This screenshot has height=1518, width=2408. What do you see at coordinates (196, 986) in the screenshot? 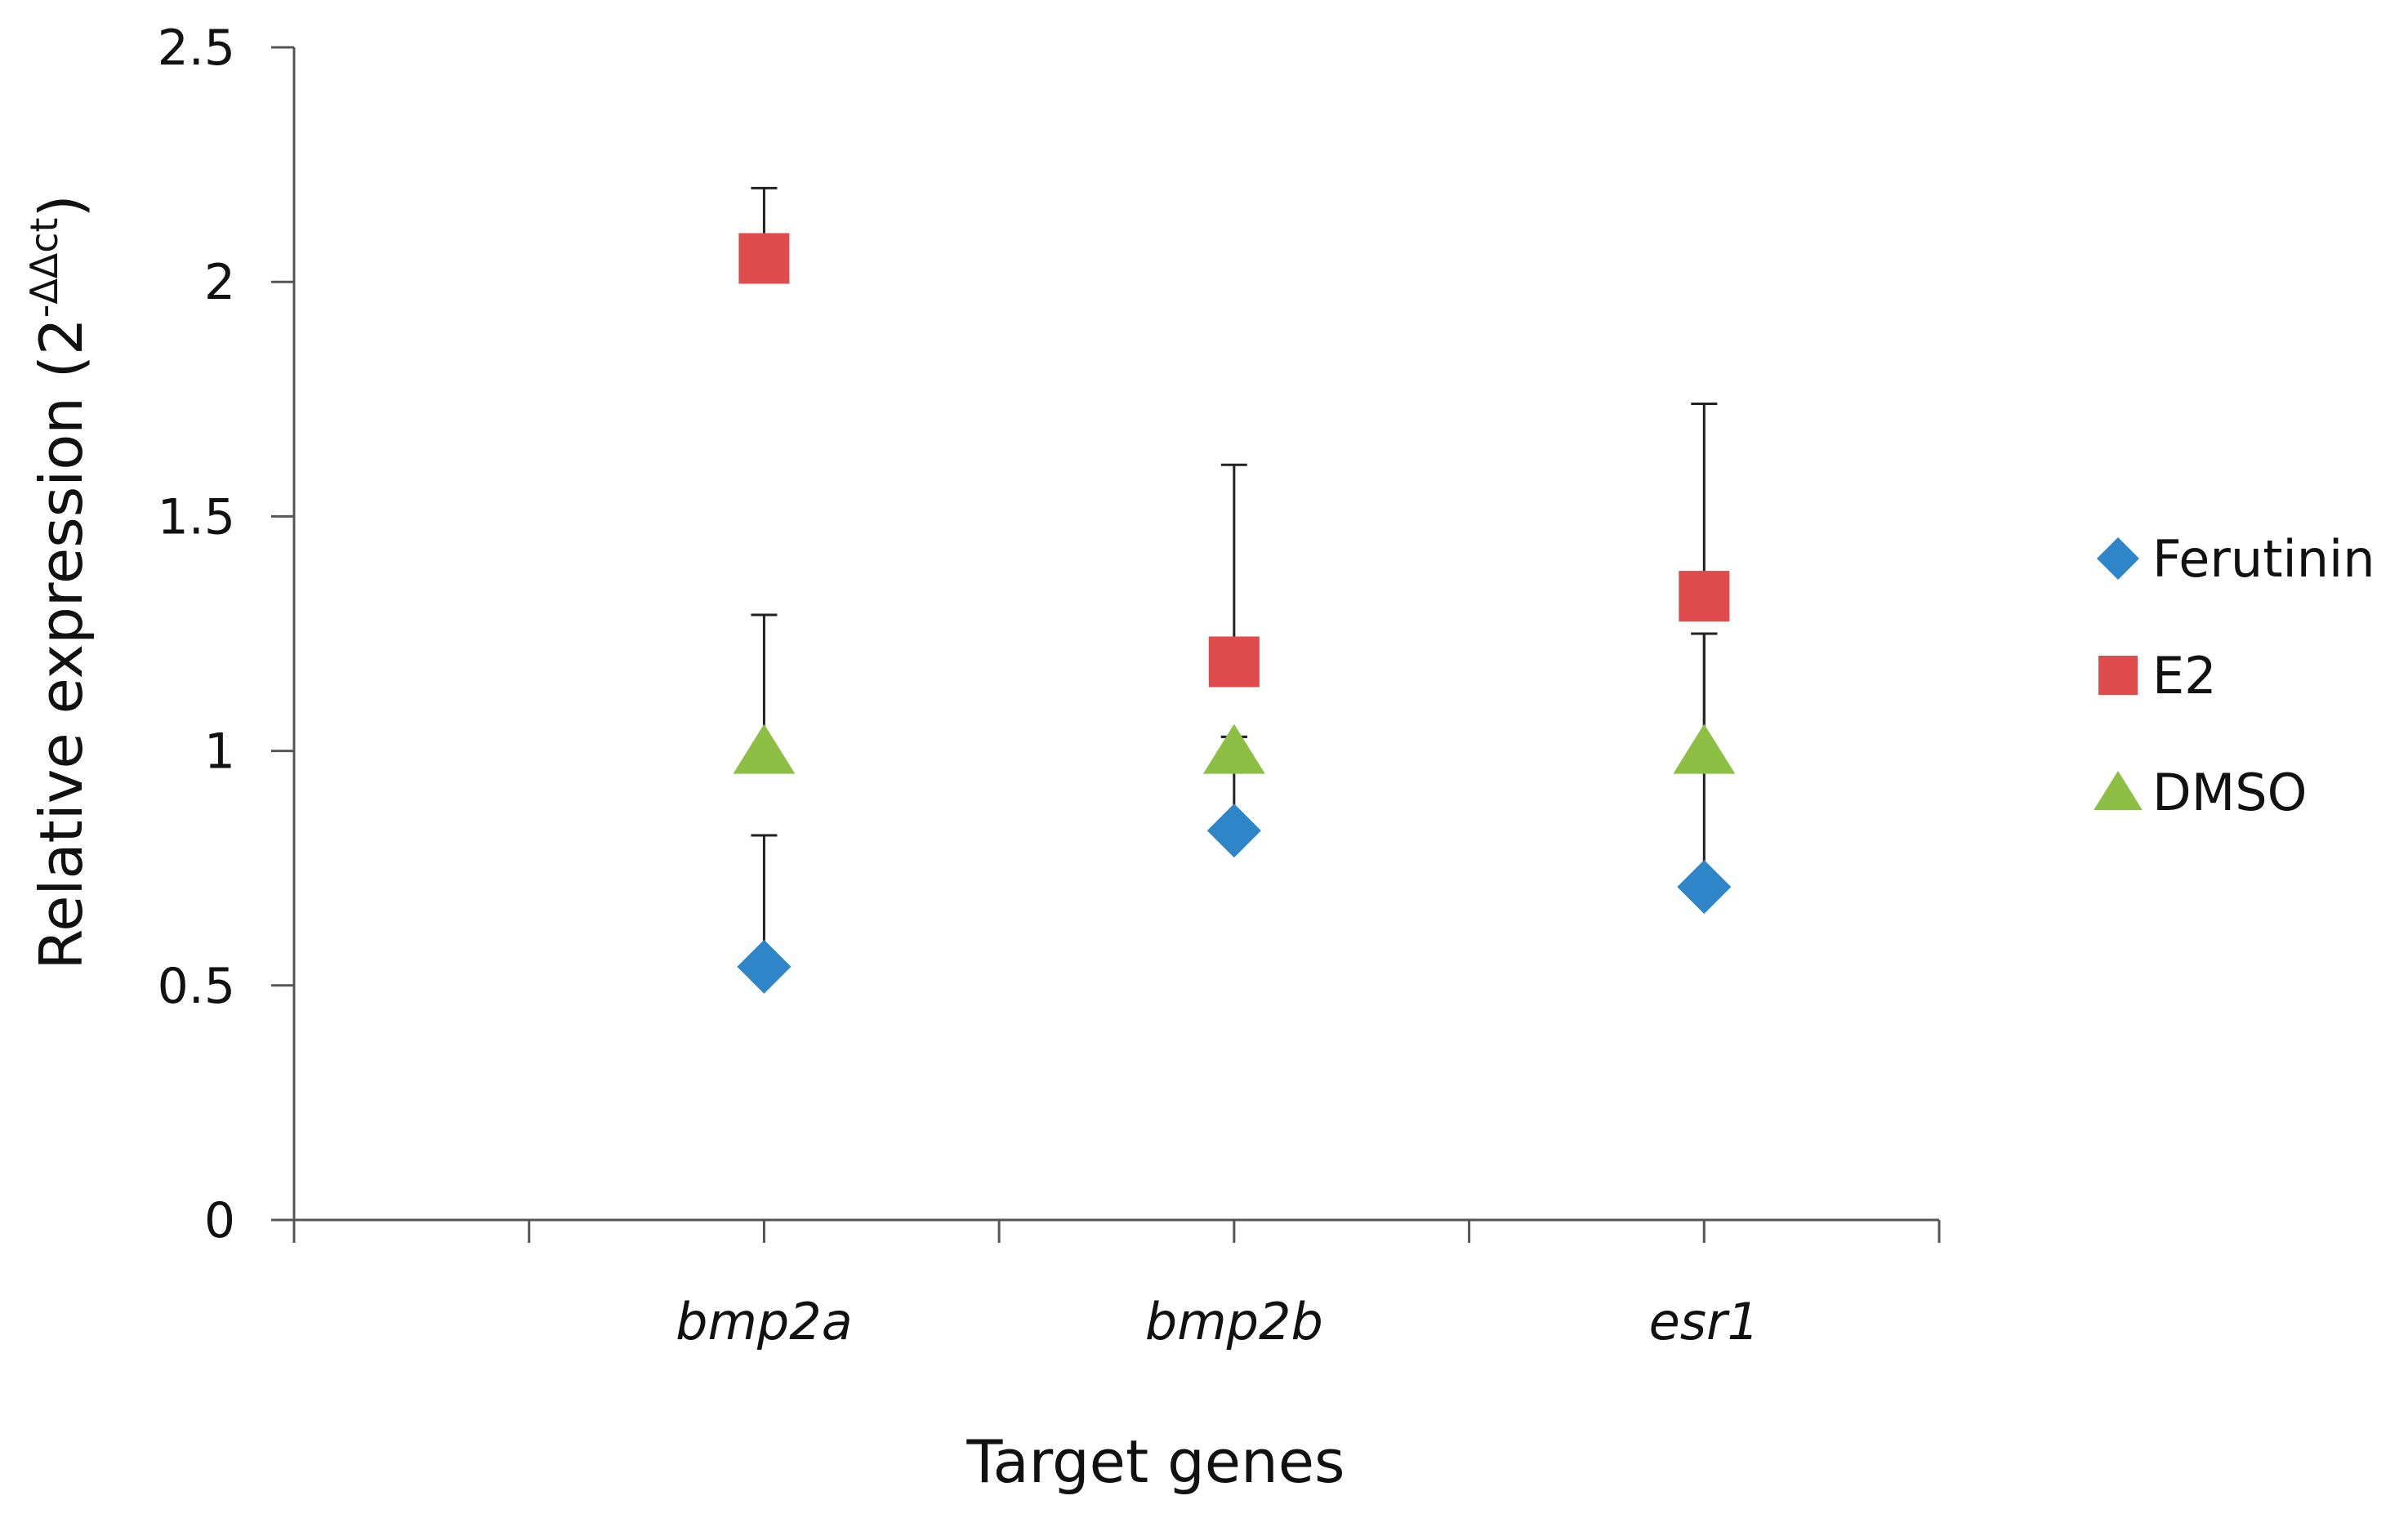
I see `y-tick-label: 0.5` at bounding box center [196, 986].